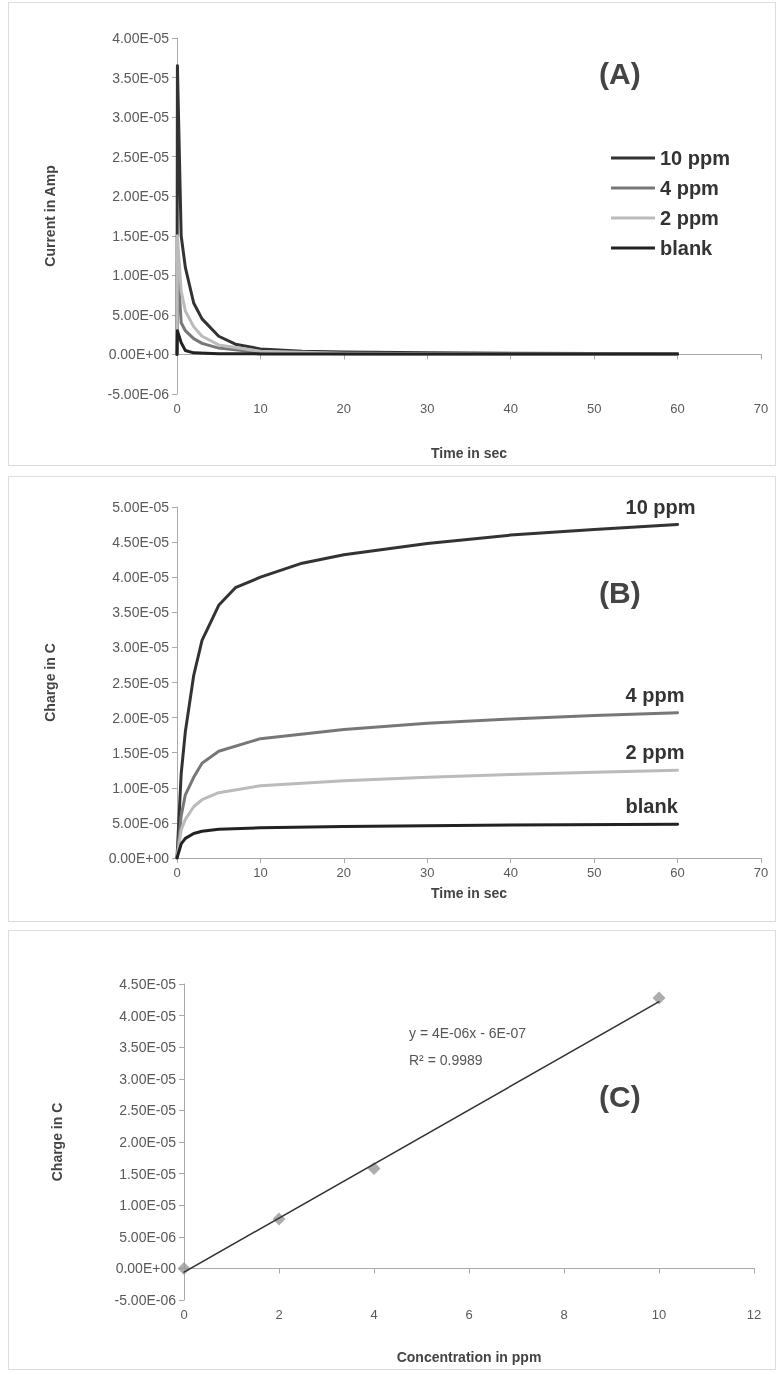 The height and width of the screenshot is (1375, 784). What do you see at coordinates (695, 158) in the screenshot?
I see `legend-label: 10 ppm` at bounding box center [695, 158].